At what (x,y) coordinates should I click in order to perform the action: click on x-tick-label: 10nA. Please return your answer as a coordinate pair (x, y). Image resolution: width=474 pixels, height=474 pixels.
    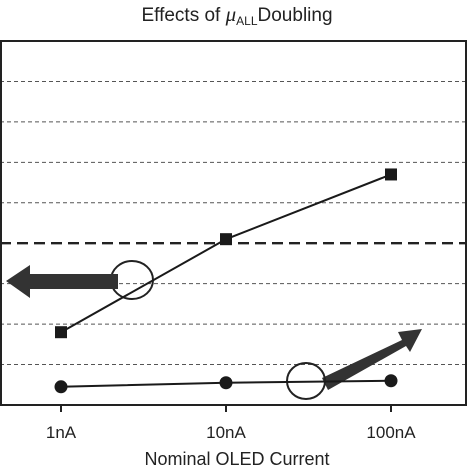
    Looking at the image, I should click on (226, 432).